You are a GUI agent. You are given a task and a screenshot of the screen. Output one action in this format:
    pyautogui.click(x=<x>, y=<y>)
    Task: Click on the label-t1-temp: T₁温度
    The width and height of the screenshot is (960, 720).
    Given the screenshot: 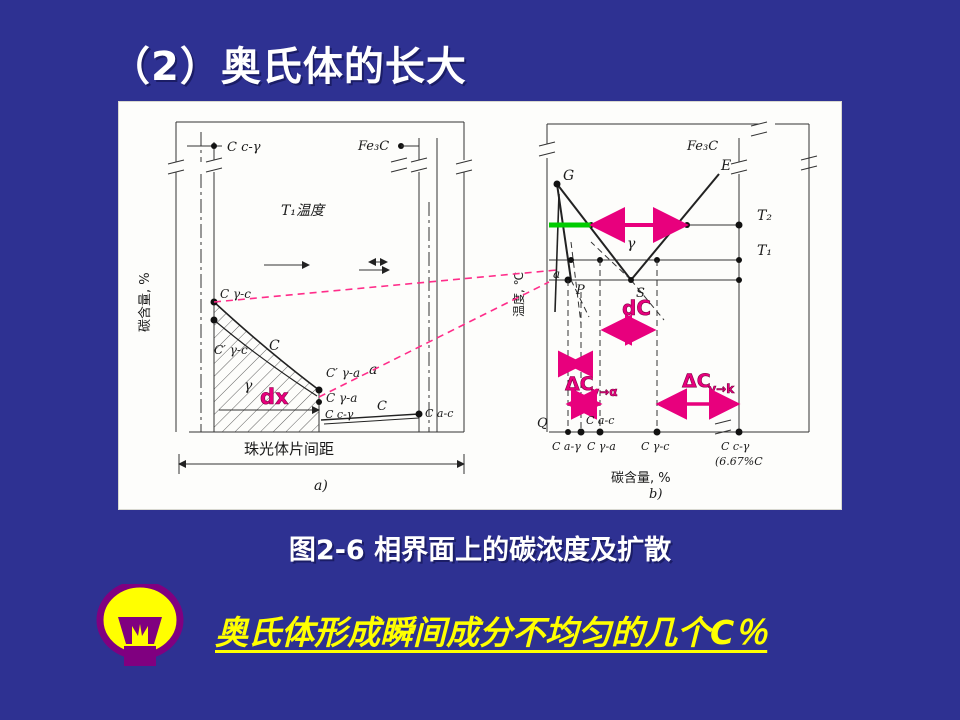 What is the action you would take?
    pyautogui.click(x=303, y=211)
    